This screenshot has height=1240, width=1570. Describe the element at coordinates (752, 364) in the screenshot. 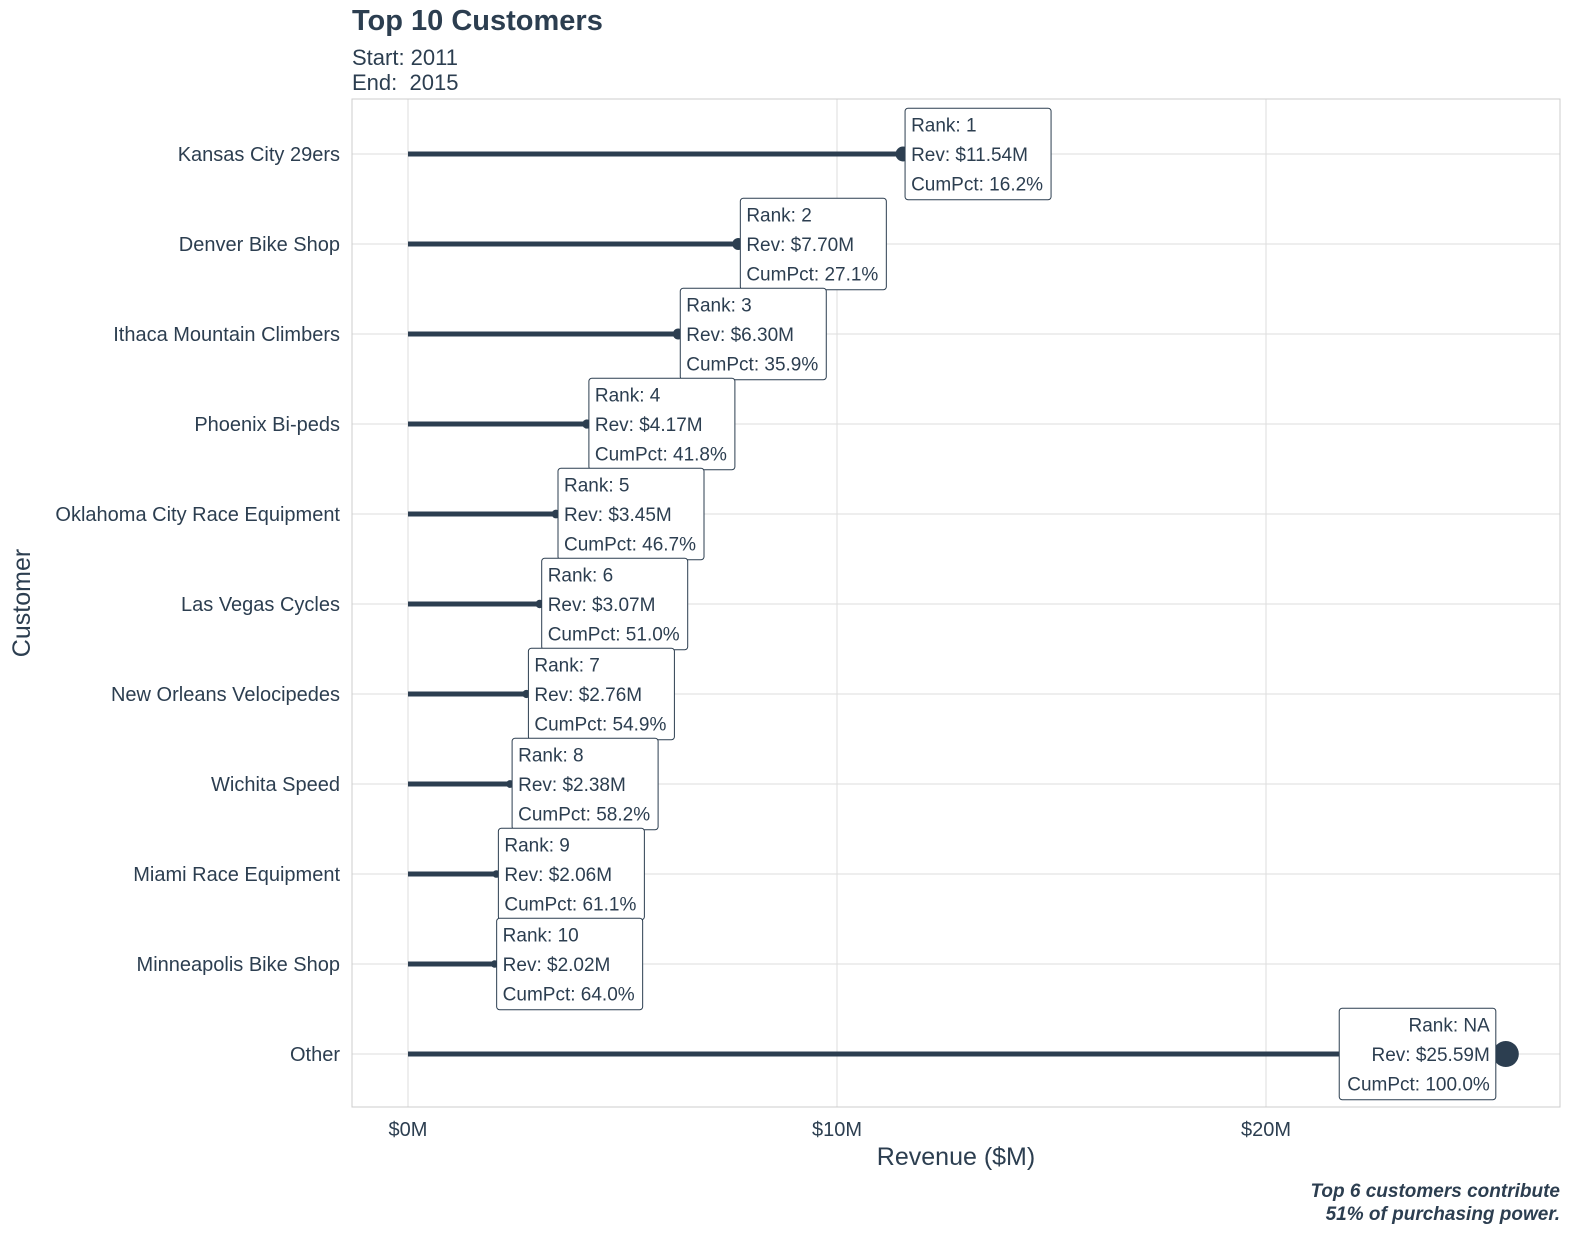

I see `data-label-text-2-2: CumPct: 35.9%` at that location.